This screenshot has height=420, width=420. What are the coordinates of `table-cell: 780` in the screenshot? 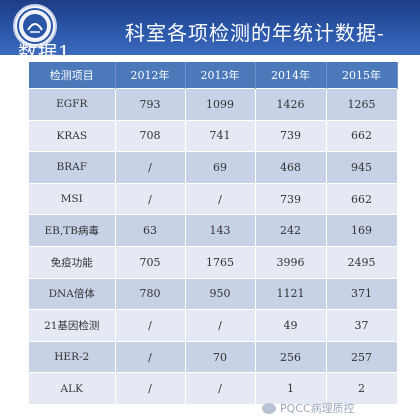 It's located at (150, 293).